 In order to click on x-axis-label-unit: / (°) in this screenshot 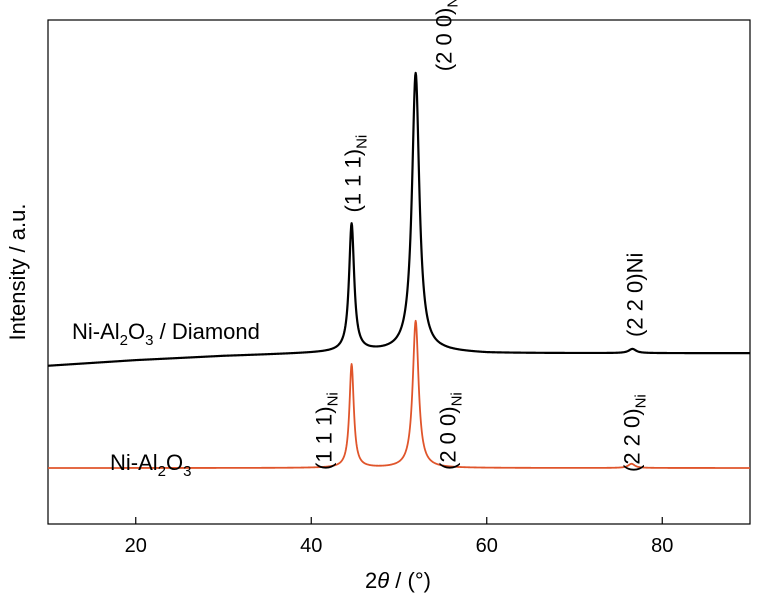, I will do `click(410, 580)`.